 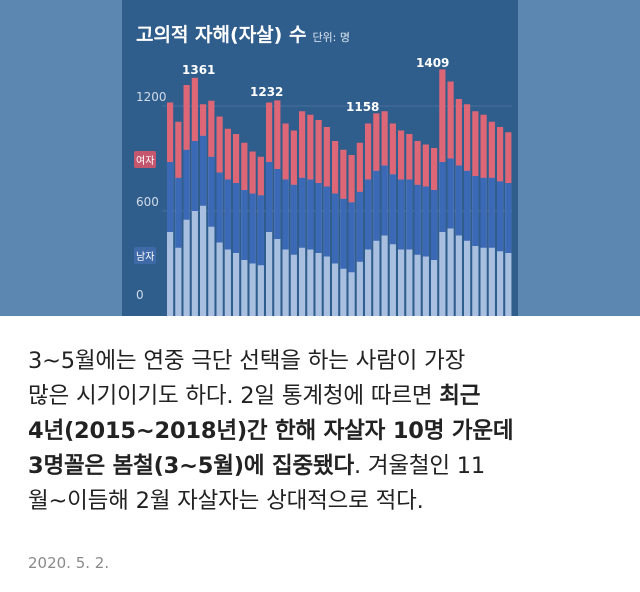 I want to click on y-tick-0: 0, so click(x=140, y=295).